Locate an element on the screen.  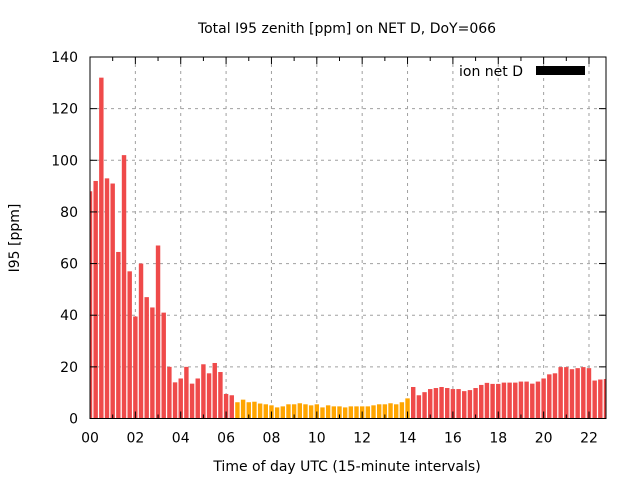
x-tick-label: 06 is located at coordinates (226, 439).